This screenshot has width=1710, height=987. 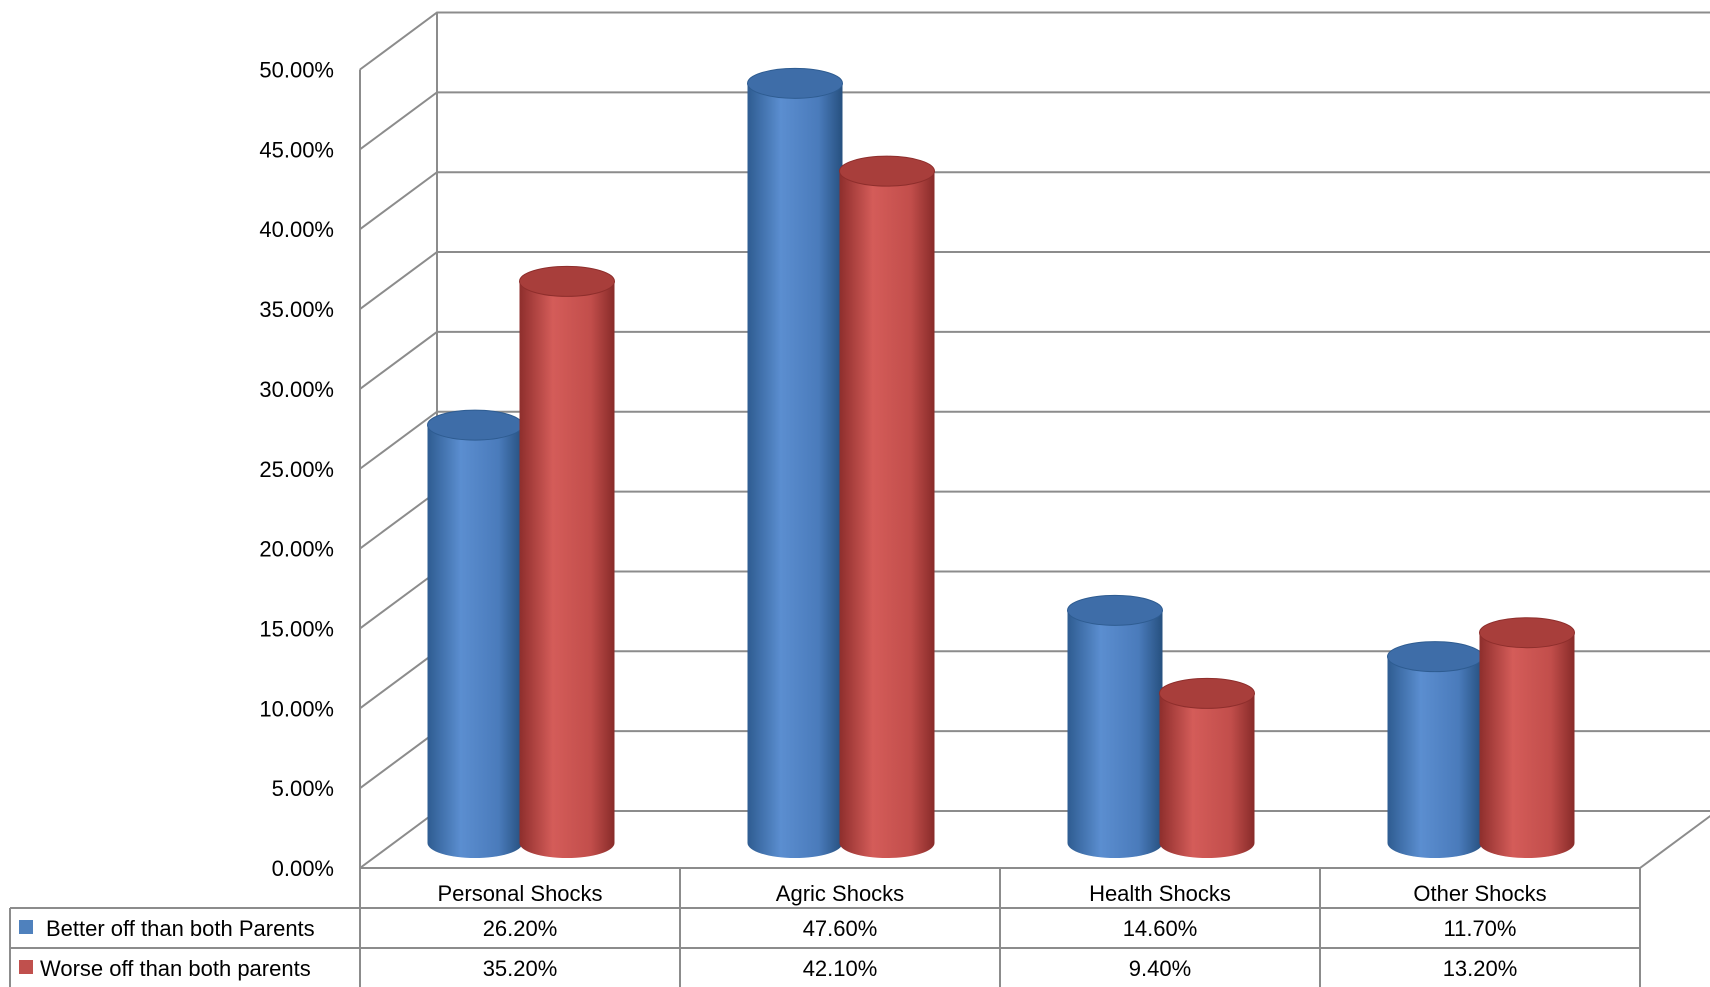 I want to click on y-tick-label: 25.00%, so click(x=296, y=469).